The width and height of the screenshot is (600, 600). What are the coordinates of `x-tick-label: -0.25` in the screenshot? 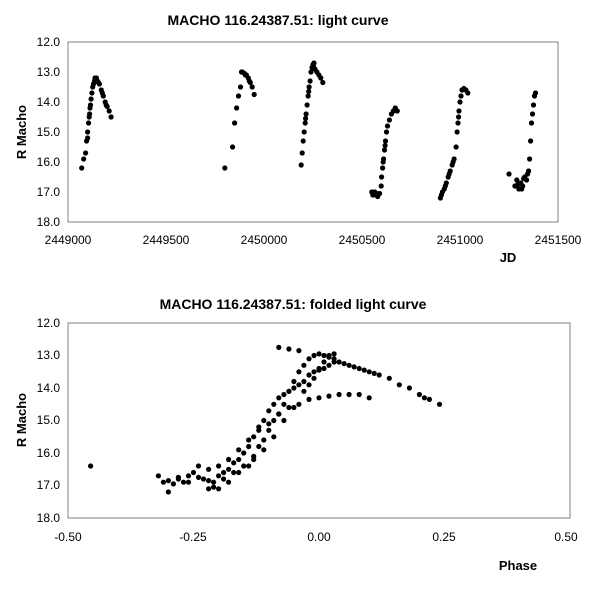 It's located at (193, 537).